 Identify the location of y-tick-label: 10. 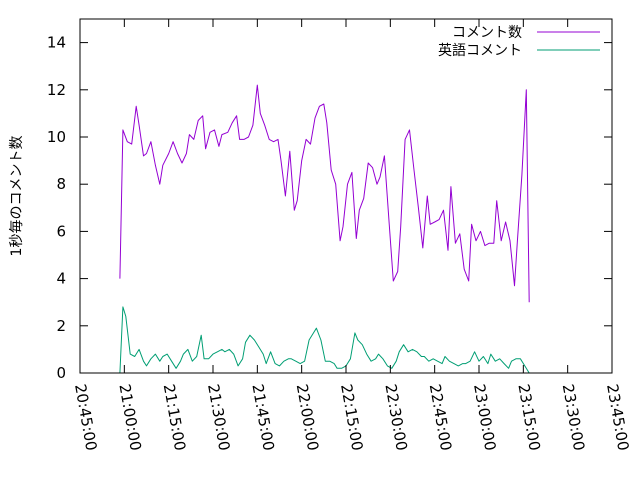
(56, 137).